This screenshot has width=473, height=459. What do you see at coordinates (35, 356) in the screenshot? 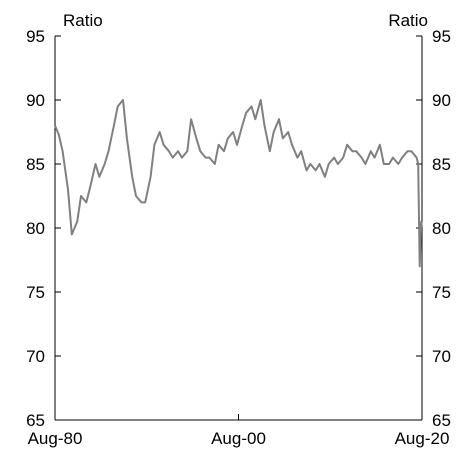
I see `y-tick-label-left: 70` at bounding box center [35, 356].